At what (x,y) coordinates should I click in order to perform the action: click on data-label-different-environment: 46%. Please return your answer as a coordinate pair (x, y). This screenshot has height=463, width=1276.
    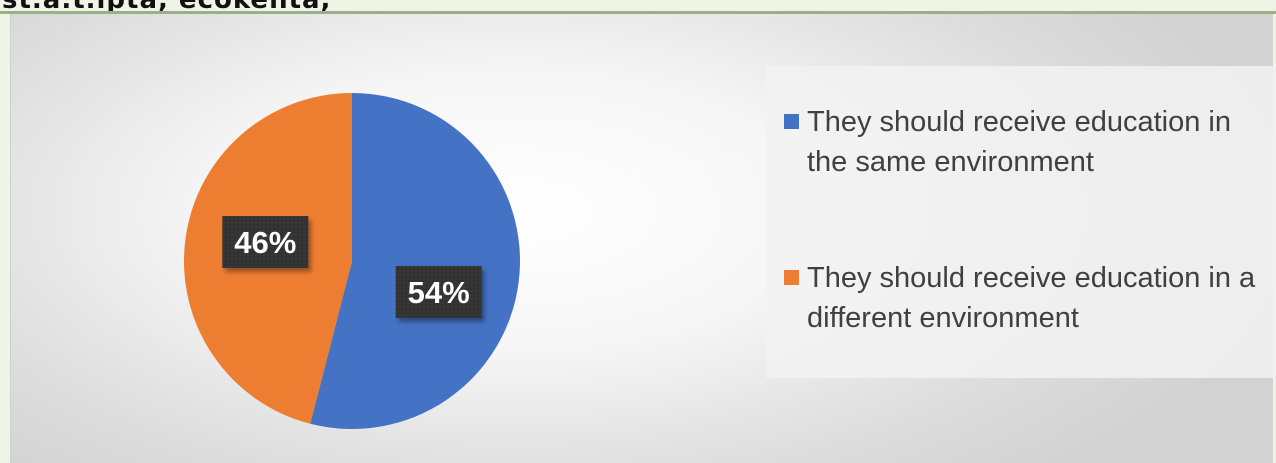
    Looking at the image, I should click on (265, 242).